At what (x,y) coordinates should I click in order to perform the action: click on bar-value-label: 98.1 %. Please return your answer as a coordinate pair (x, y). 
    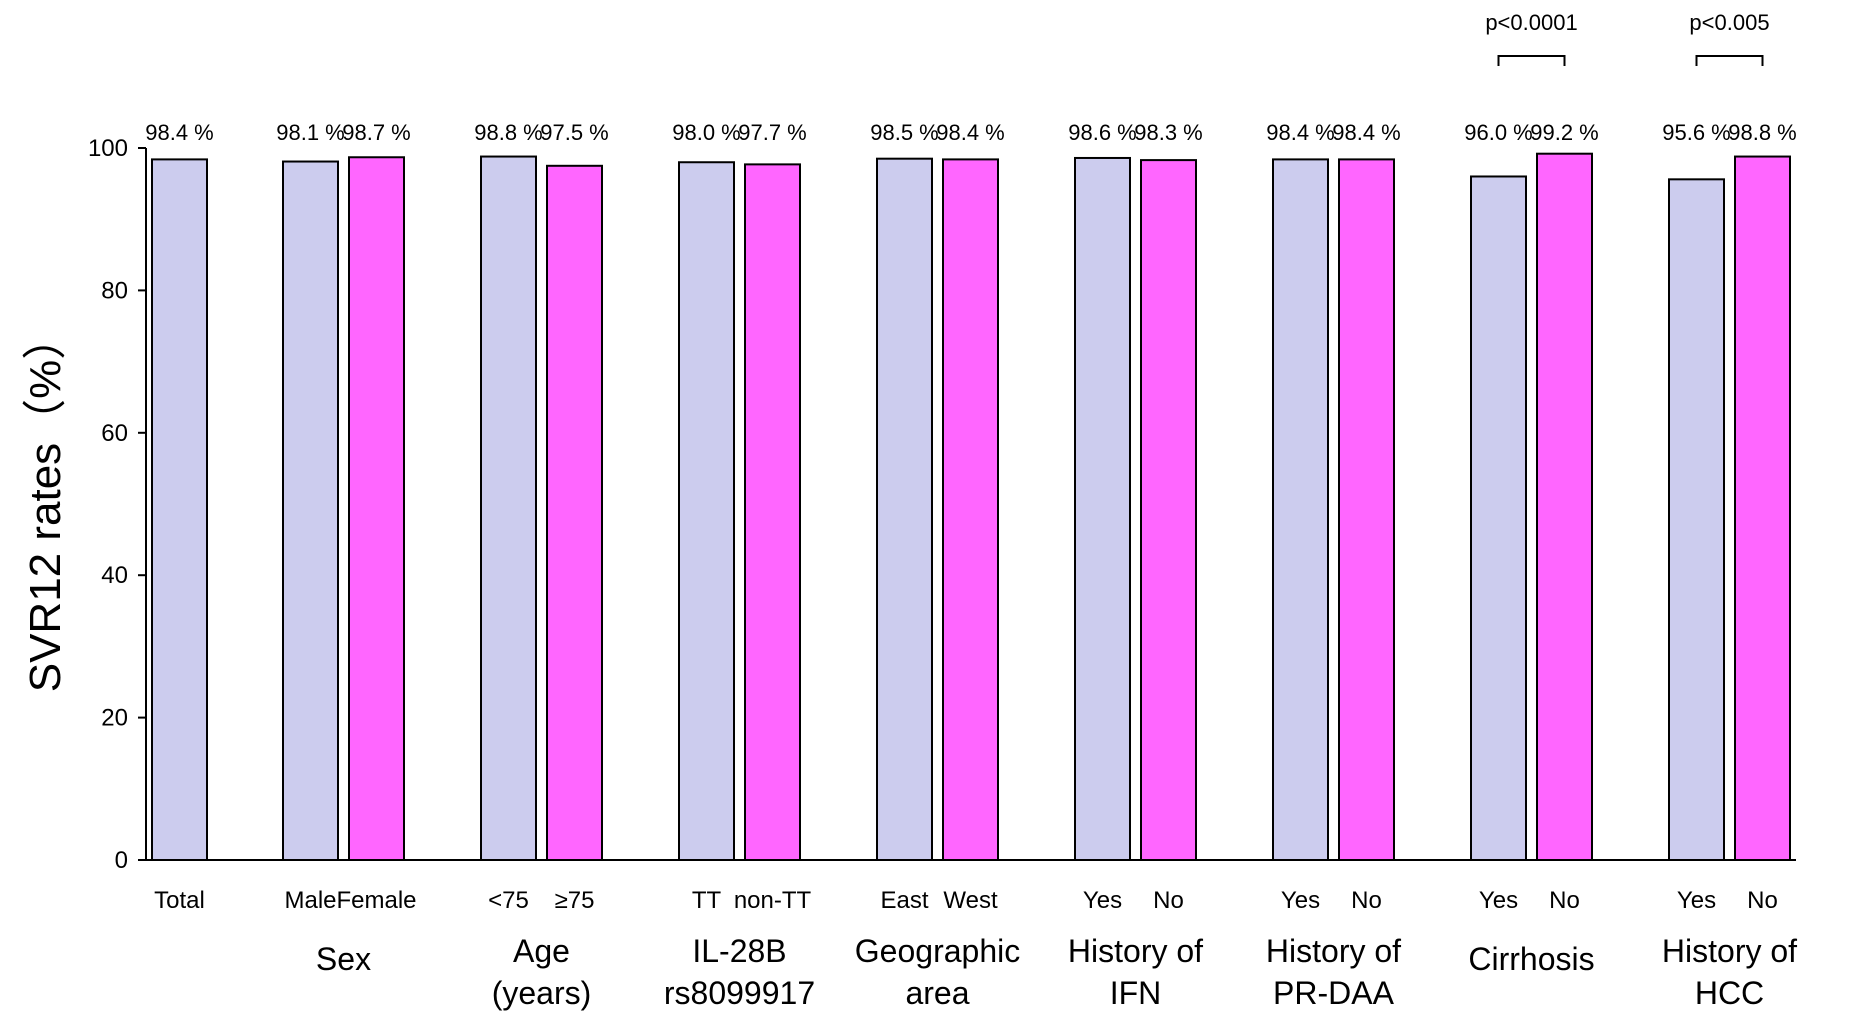
    Looking at the image, I should click on (310, 132).